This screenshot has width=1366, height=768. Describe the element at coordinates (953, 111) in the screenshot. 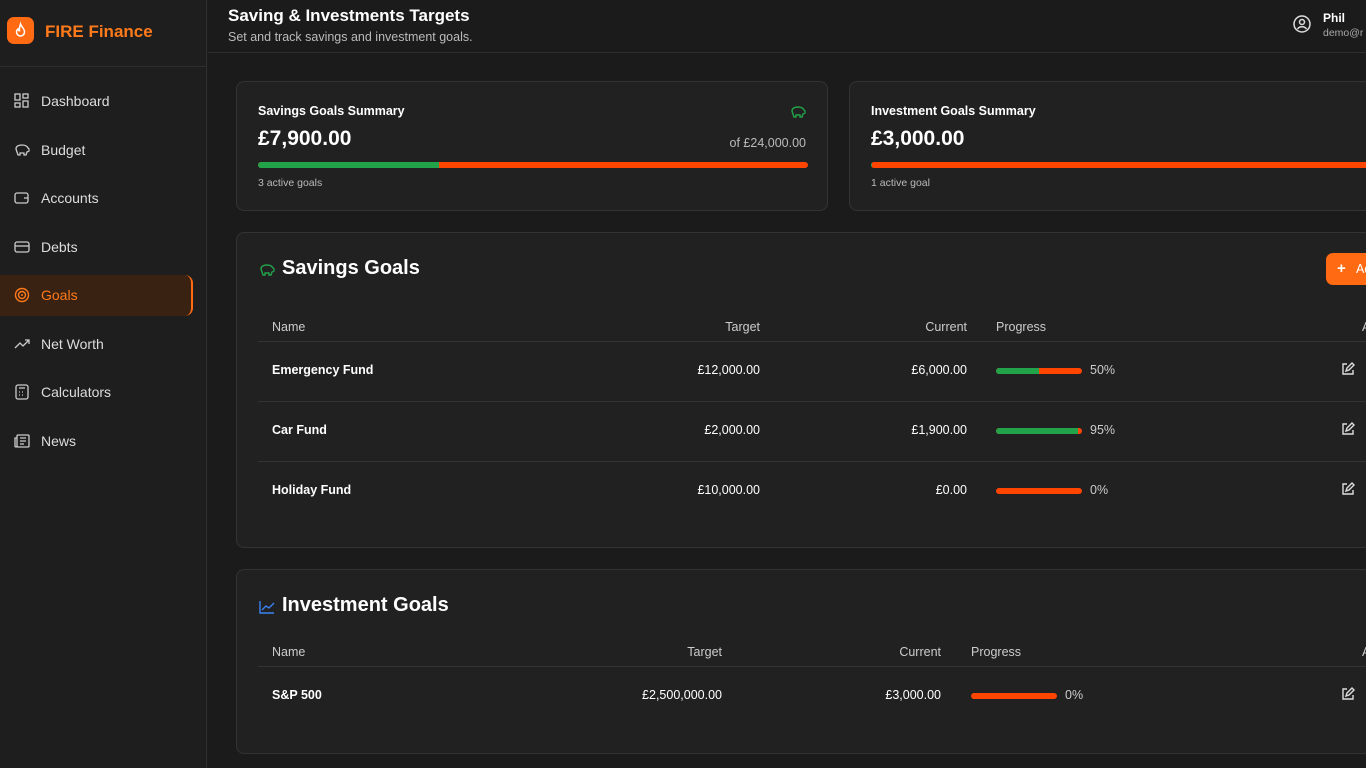

I see `card-title: Investment Goals Summary` at that location.